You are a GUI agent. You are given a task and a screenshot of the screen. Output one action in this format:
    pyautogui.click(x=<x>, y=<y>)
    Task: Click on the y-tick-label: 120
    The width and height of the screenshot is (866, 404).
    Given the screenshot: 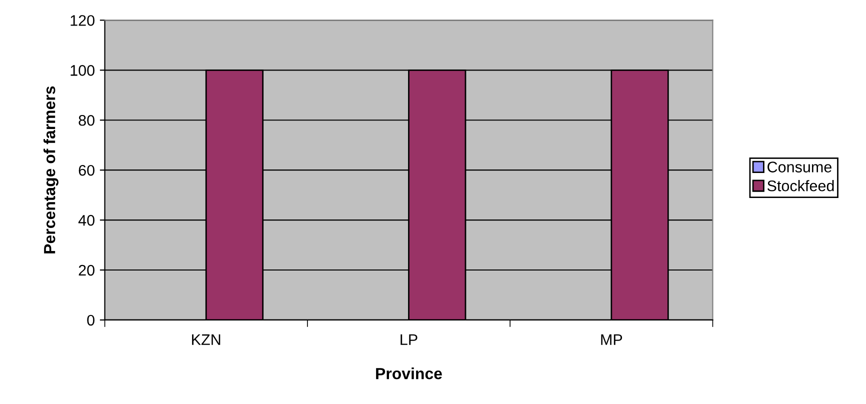 What is the action you would take?
    pyautogui.click(x=82, y=20)
    